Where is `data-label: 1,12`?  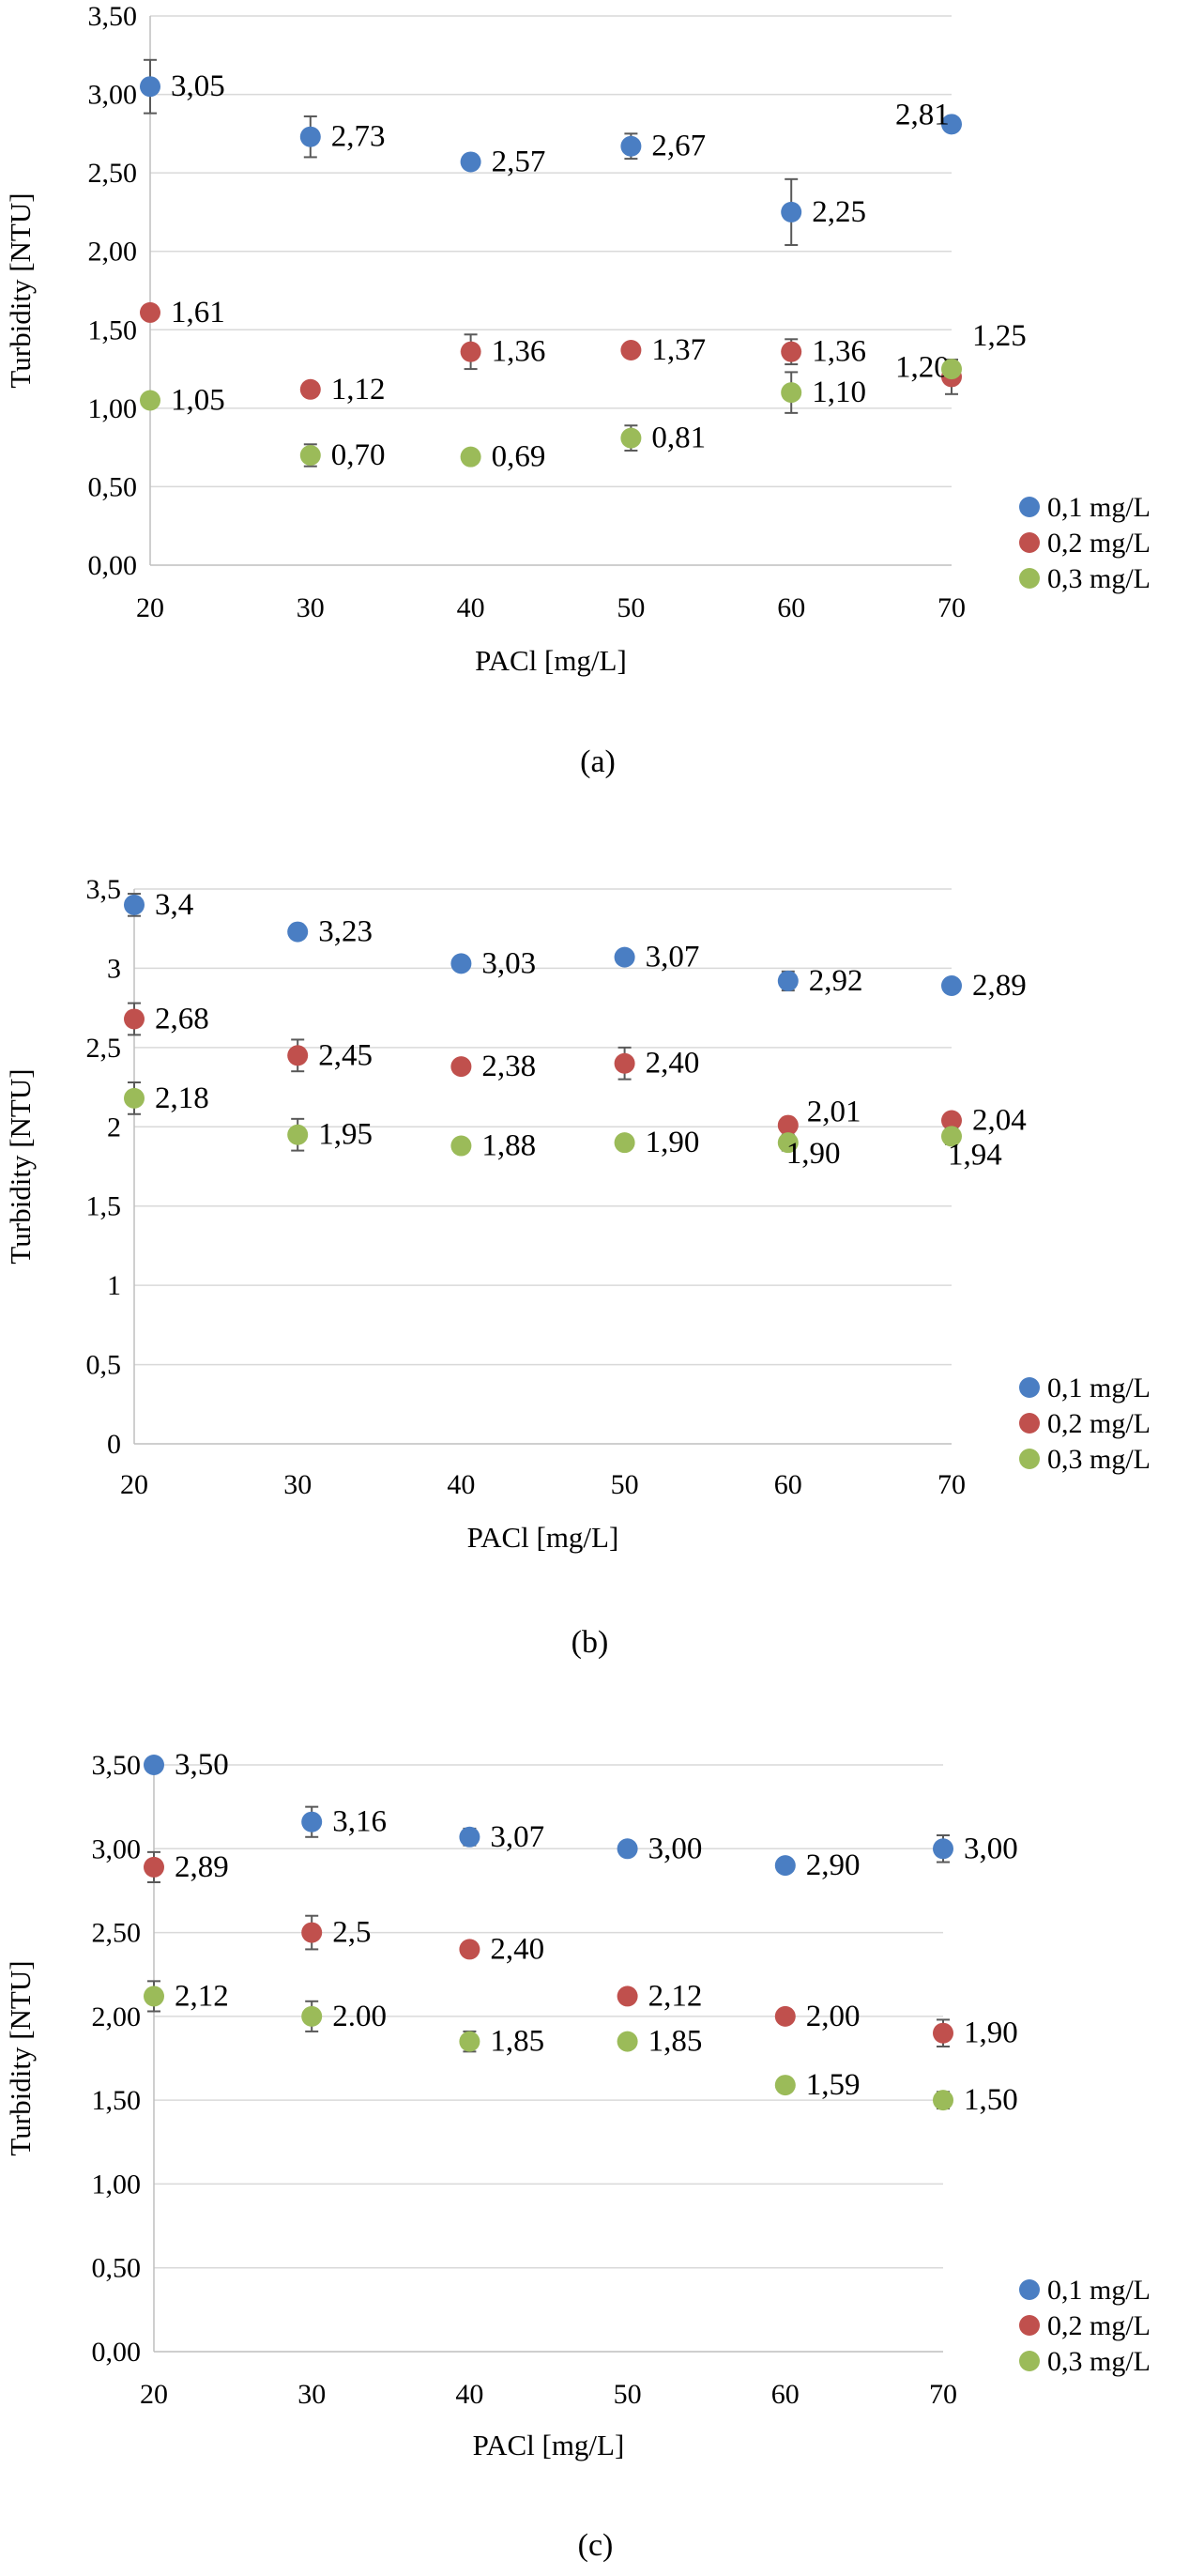 data-label: 1,12 is located at coordinates (358, 390).